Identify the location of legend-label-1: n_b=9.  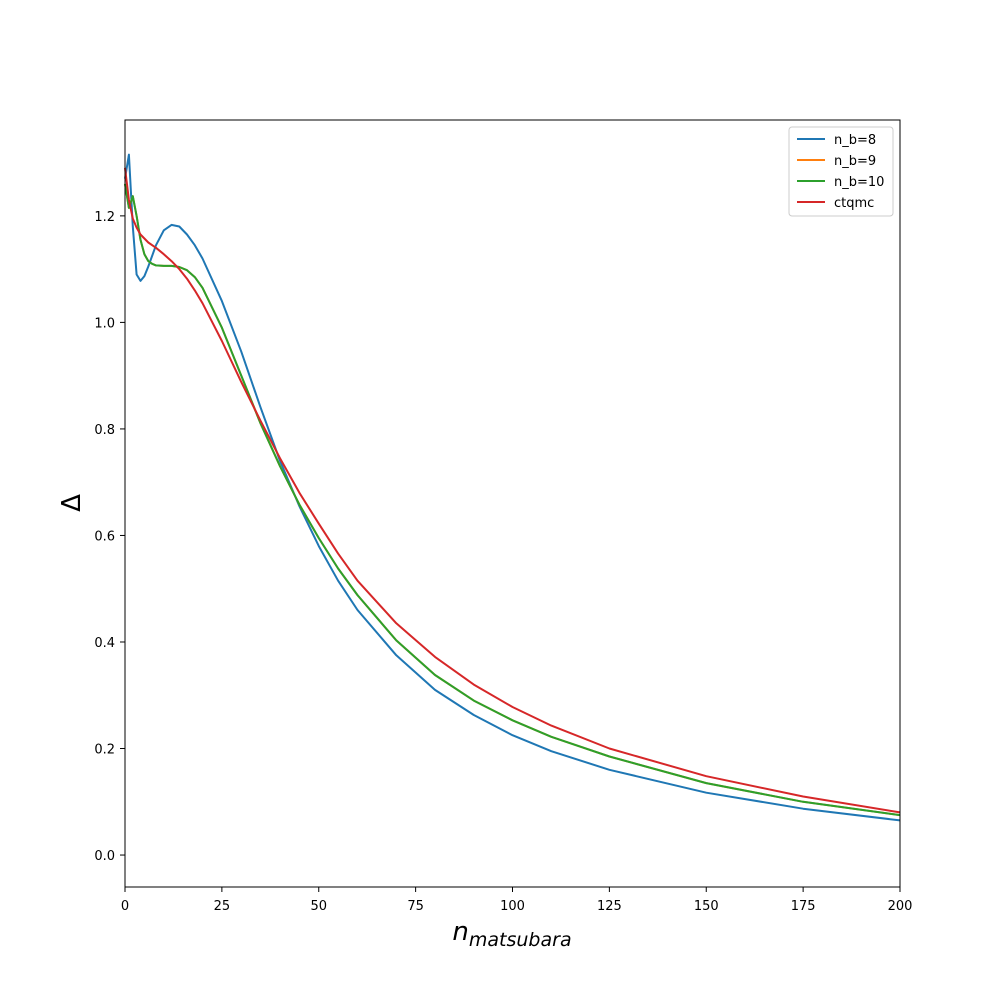
(855, 161).